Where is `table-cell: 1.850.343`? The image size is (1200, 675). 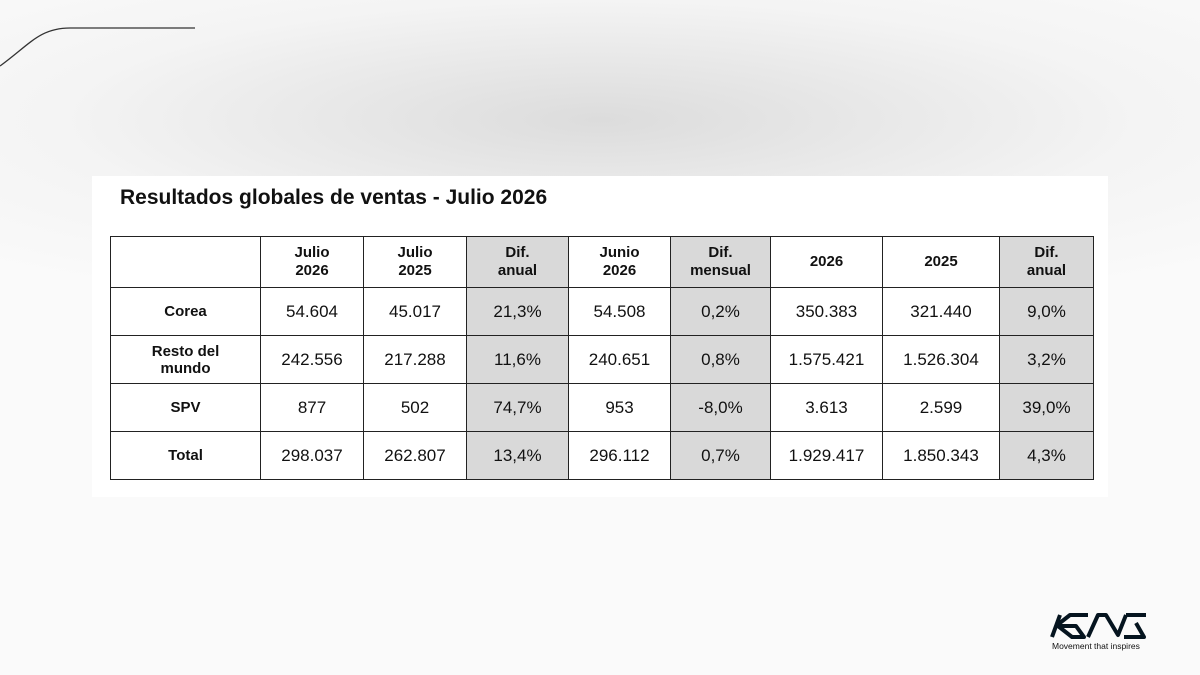
table-cell: 1.850.343 is located at coordinates (941, 455).